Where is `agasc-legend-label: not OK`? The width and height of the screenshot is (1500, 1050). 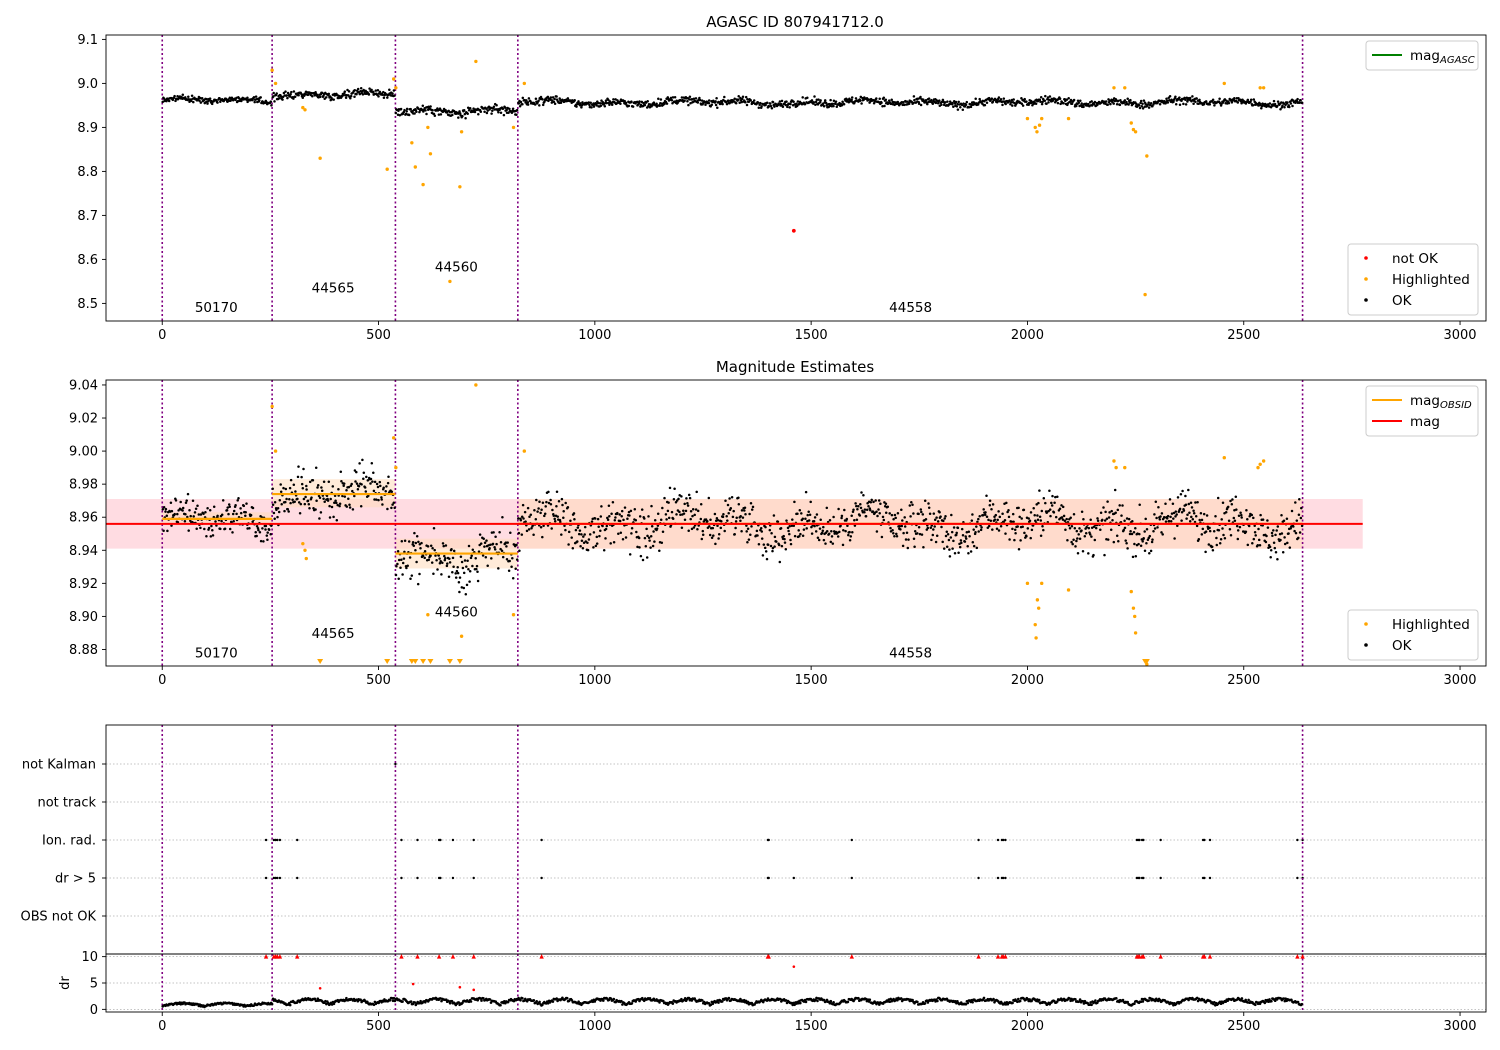
agasc-legend-label: not OK is located at coordinates (1415, 259).